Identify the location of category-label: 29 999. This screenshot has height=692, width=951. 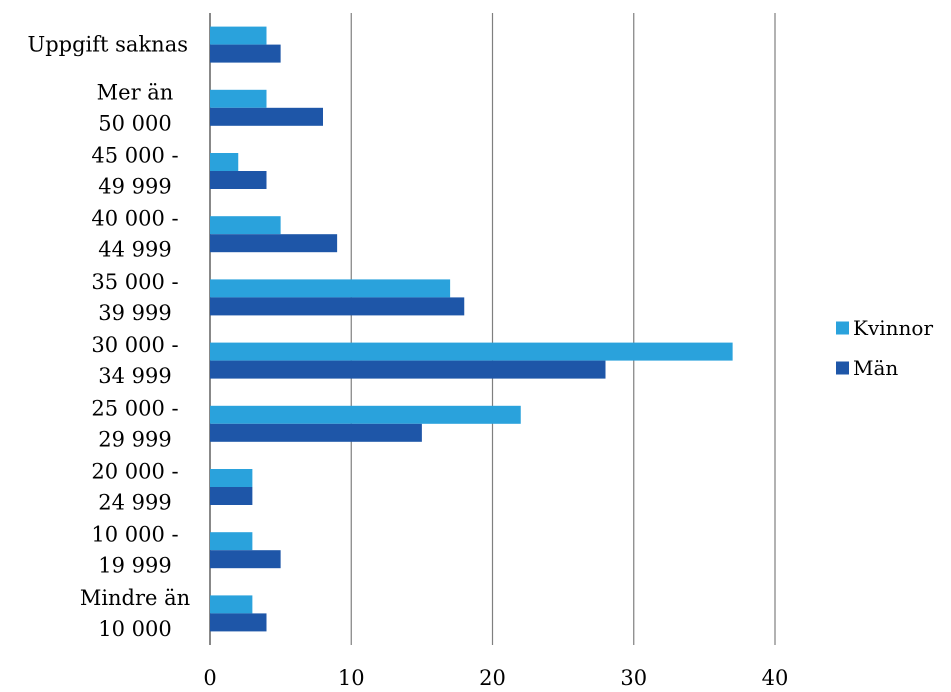
(134, 439).